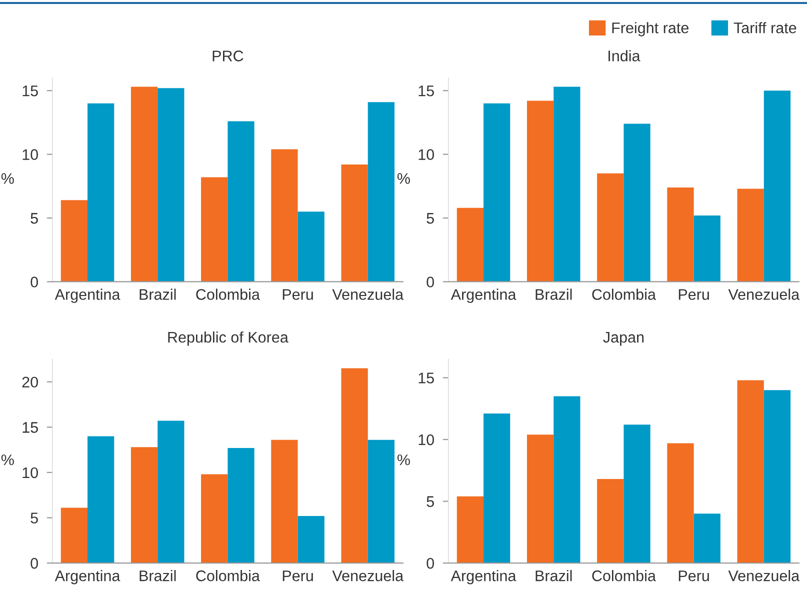 This screenshot has width=807, height=599. I want to click on legend-label: Tariff rate, so click(765, 28).